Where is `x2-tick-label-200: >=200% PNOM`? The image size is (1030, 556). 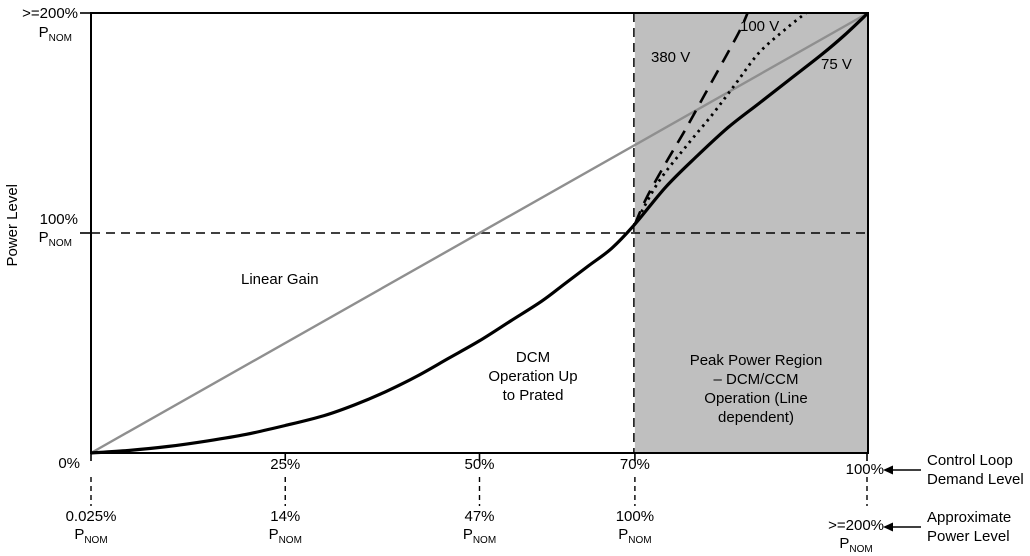 x2-tick-label-200: >=200% PNOM is located at coordinates (856, 536).